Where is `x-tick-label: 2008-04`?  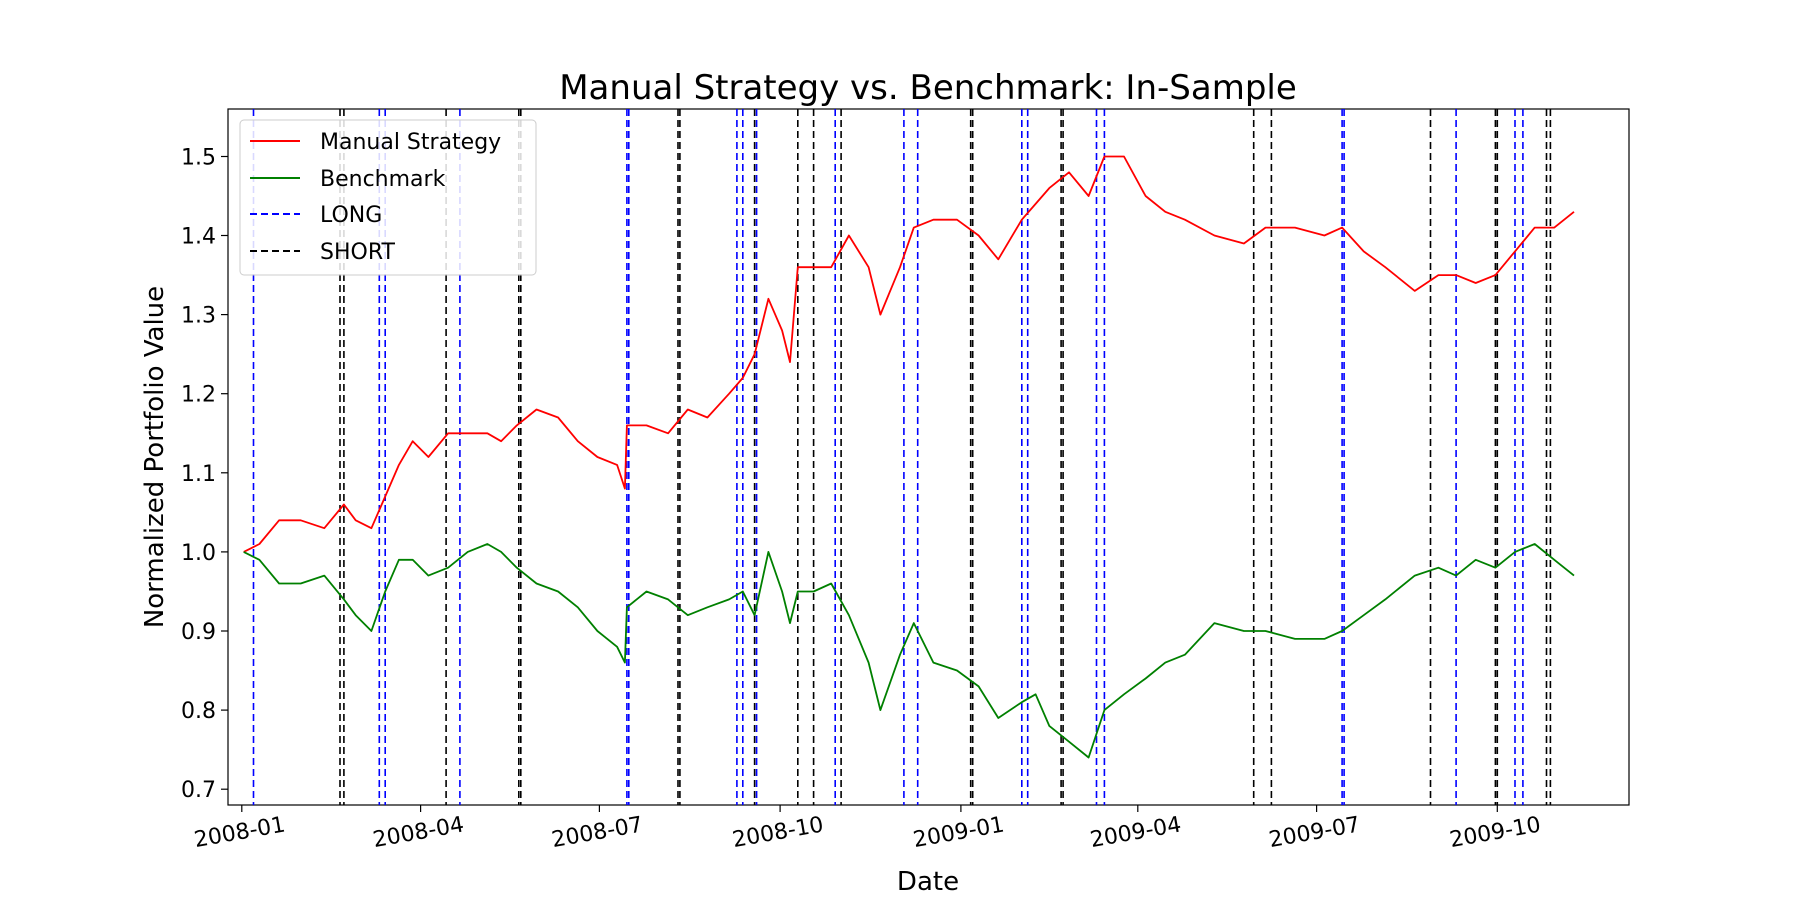
x-tick-label: 2008-04 is located at coordinates (418, 832).